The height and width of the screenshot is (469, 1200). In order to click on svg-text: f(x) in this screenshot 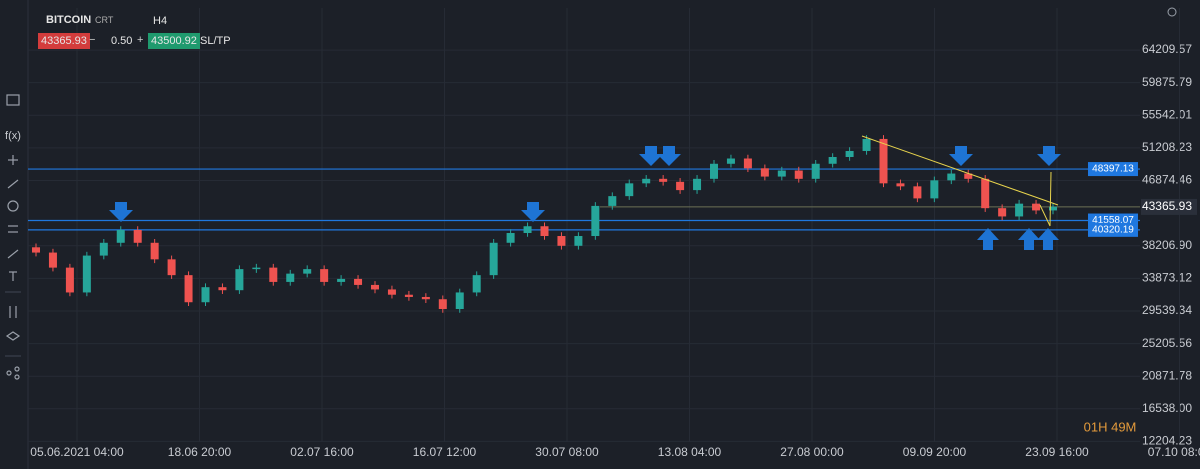, I will do `click(13, 136)`.